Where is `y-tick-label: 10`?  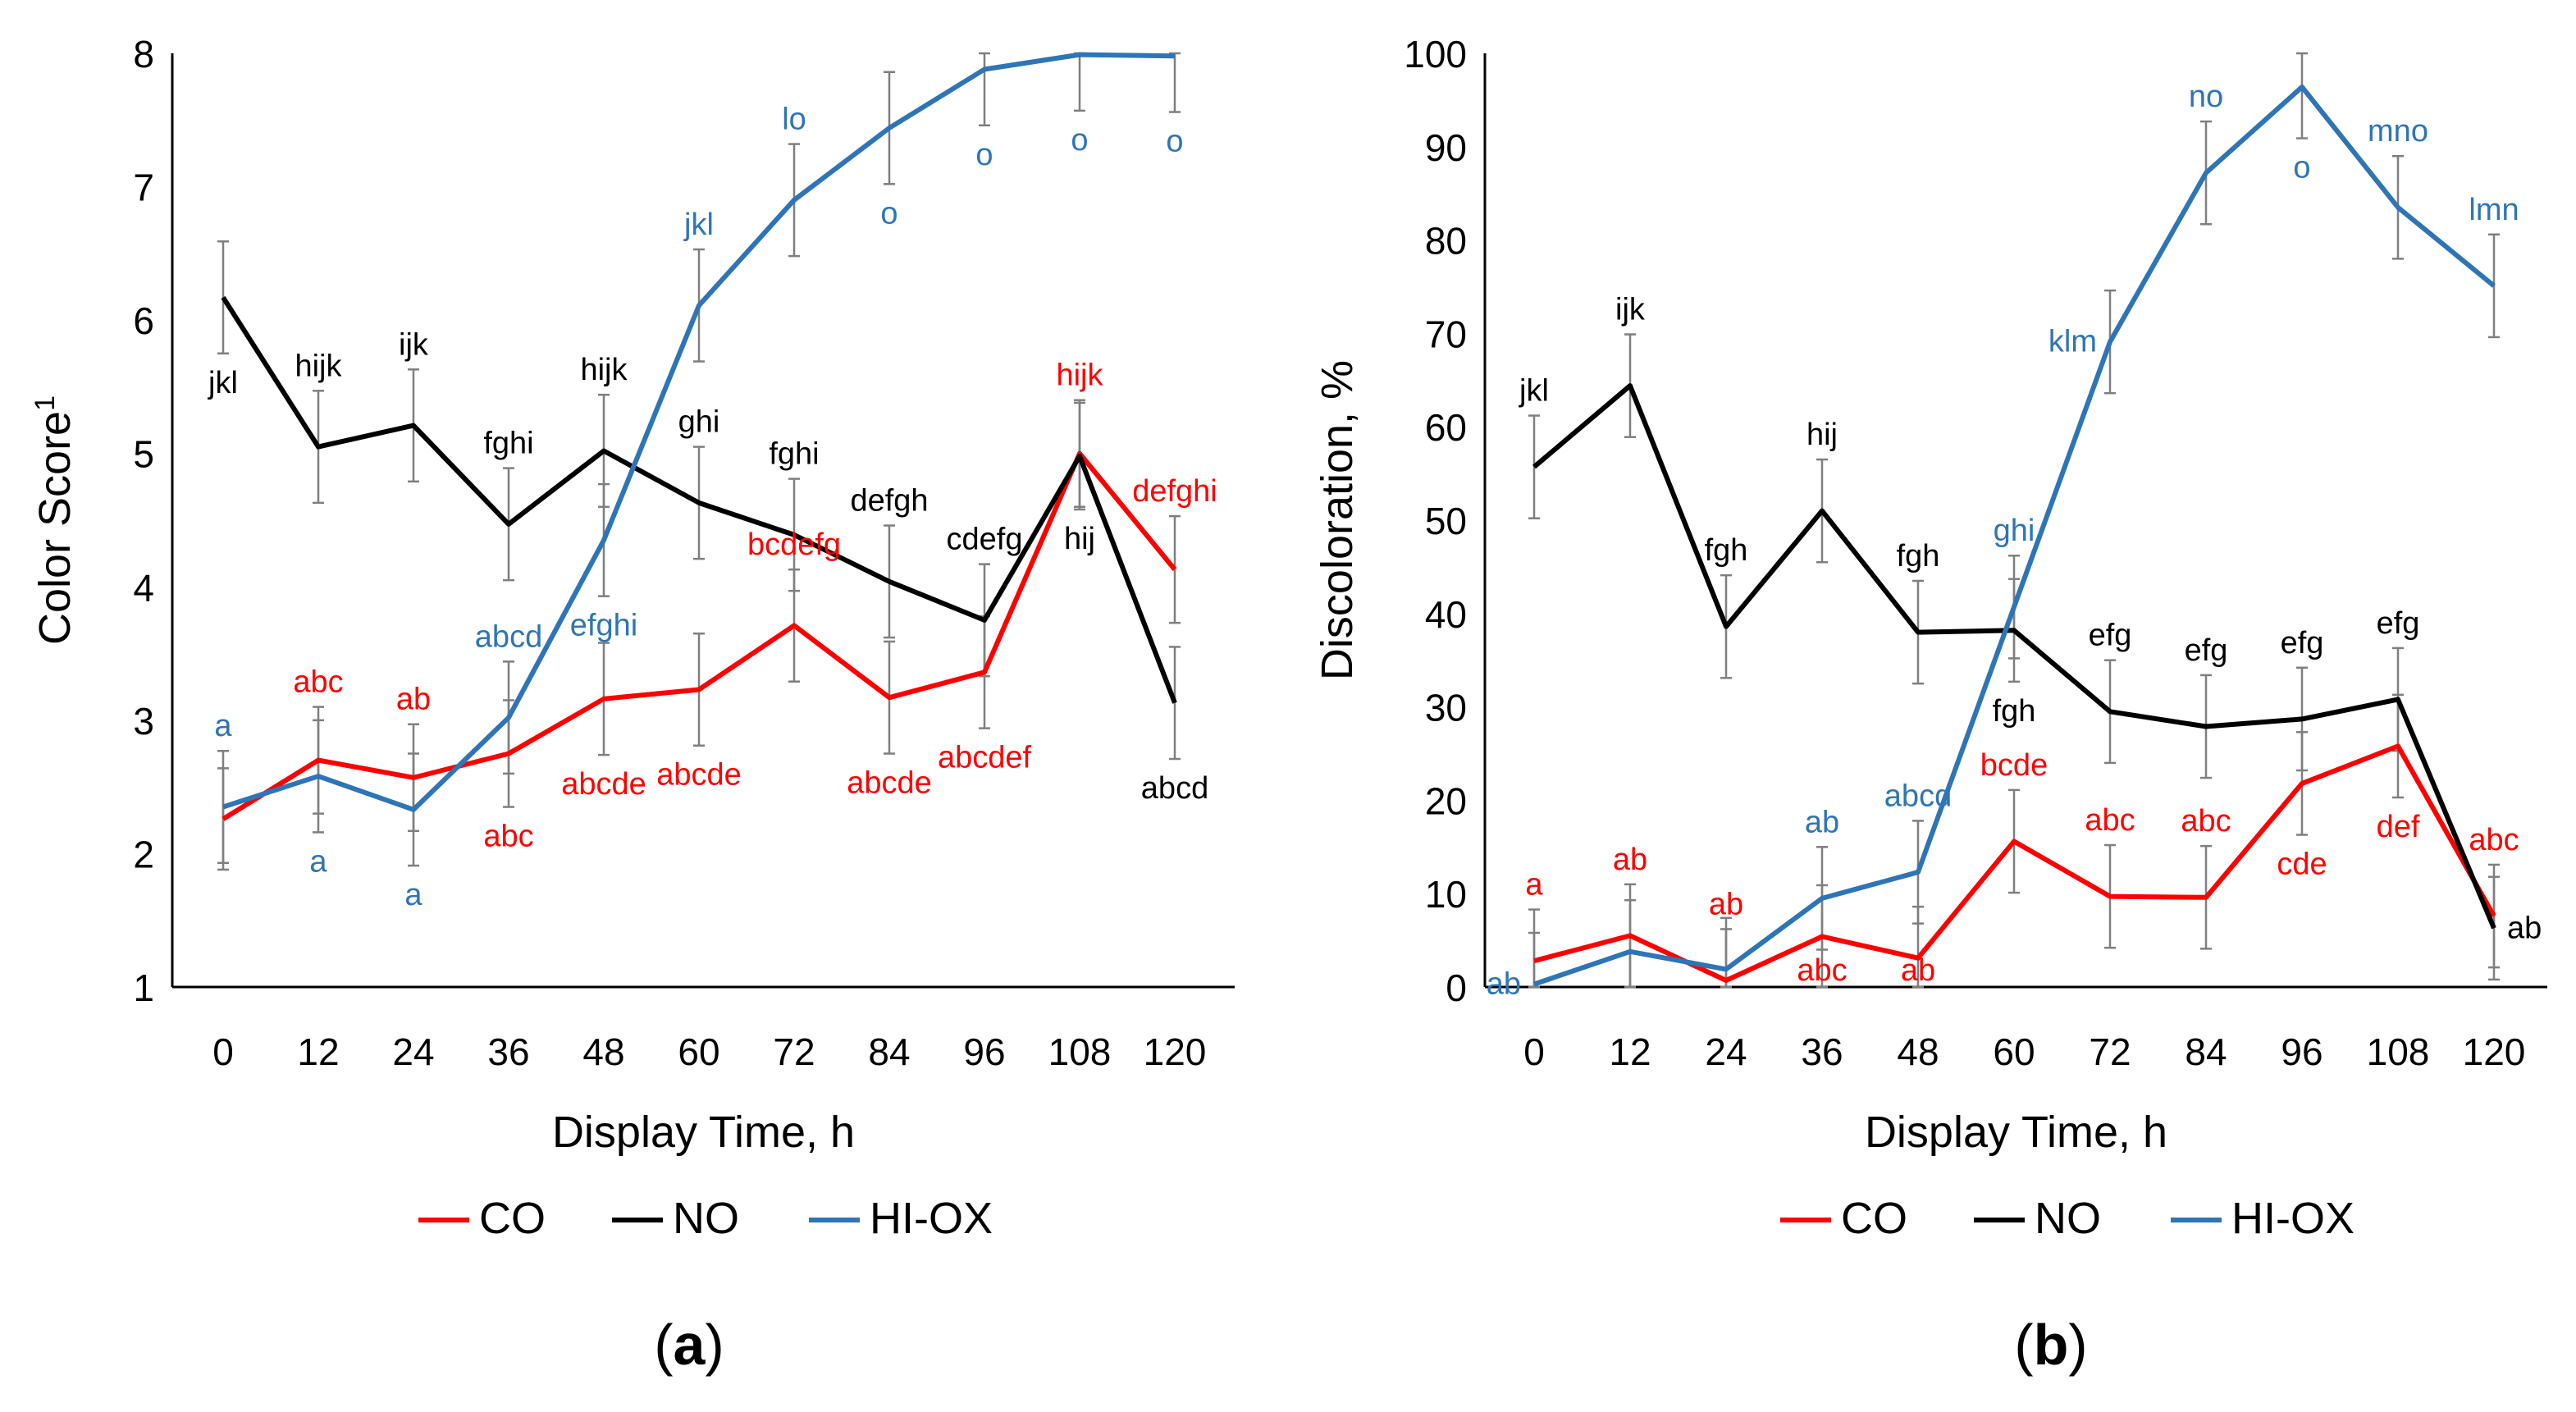
y-tick-label: 10 is located at coordinates (1446, 894).